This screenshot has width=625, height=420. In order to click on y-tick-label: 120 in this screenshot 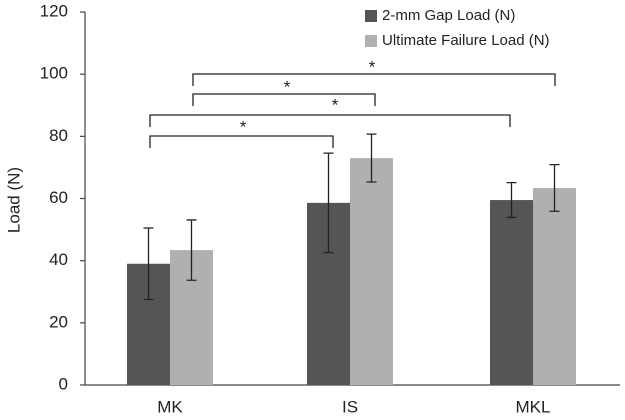, I will do `click(54, 10)`.